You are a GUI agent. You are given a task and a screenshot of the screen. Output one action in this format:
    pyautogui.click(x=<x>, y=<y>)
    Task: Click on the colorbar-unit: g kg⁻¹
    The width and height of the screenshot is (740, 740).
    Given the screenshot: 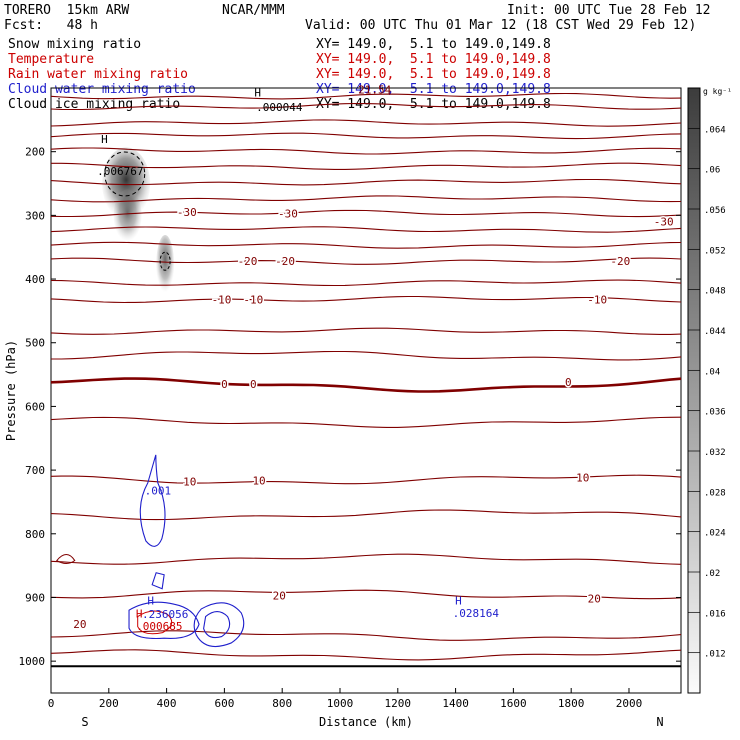 What is the action you would take?
    pyautogui.click(x=717, y=91)
    